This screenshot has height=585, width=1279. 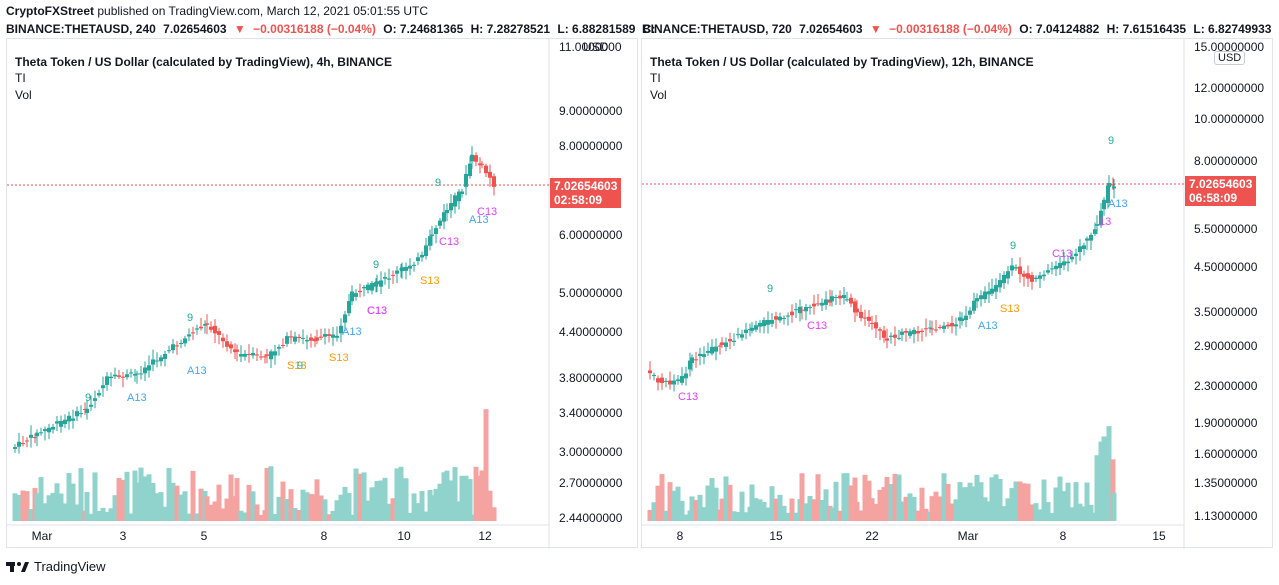 I want to click on tradingview-footer: TradingView, so click(x=56, y=566).